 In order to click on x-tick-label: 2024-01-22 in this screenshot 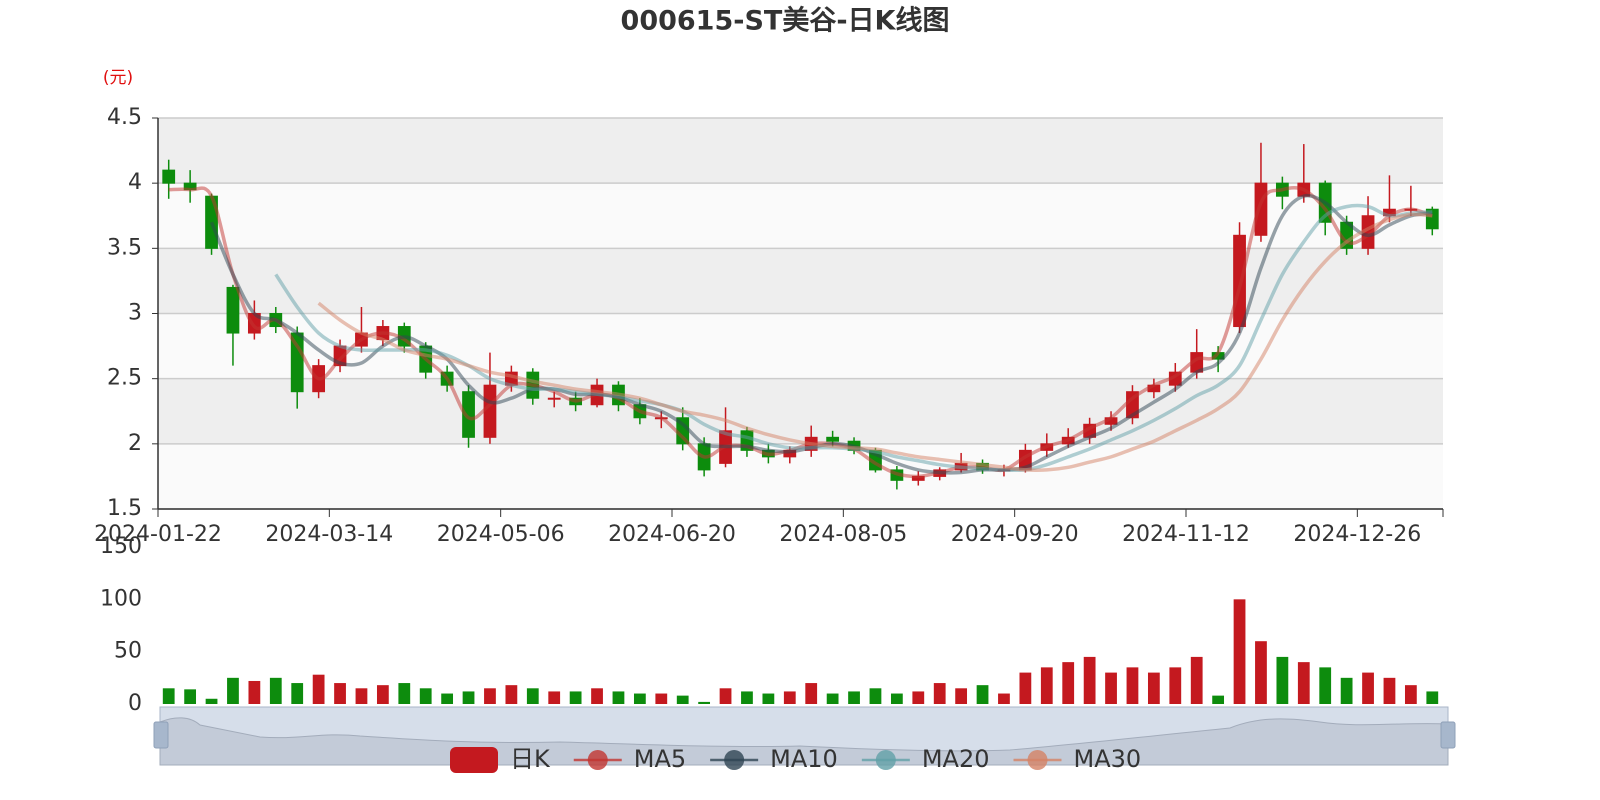, I will do `click(158, 534)`.